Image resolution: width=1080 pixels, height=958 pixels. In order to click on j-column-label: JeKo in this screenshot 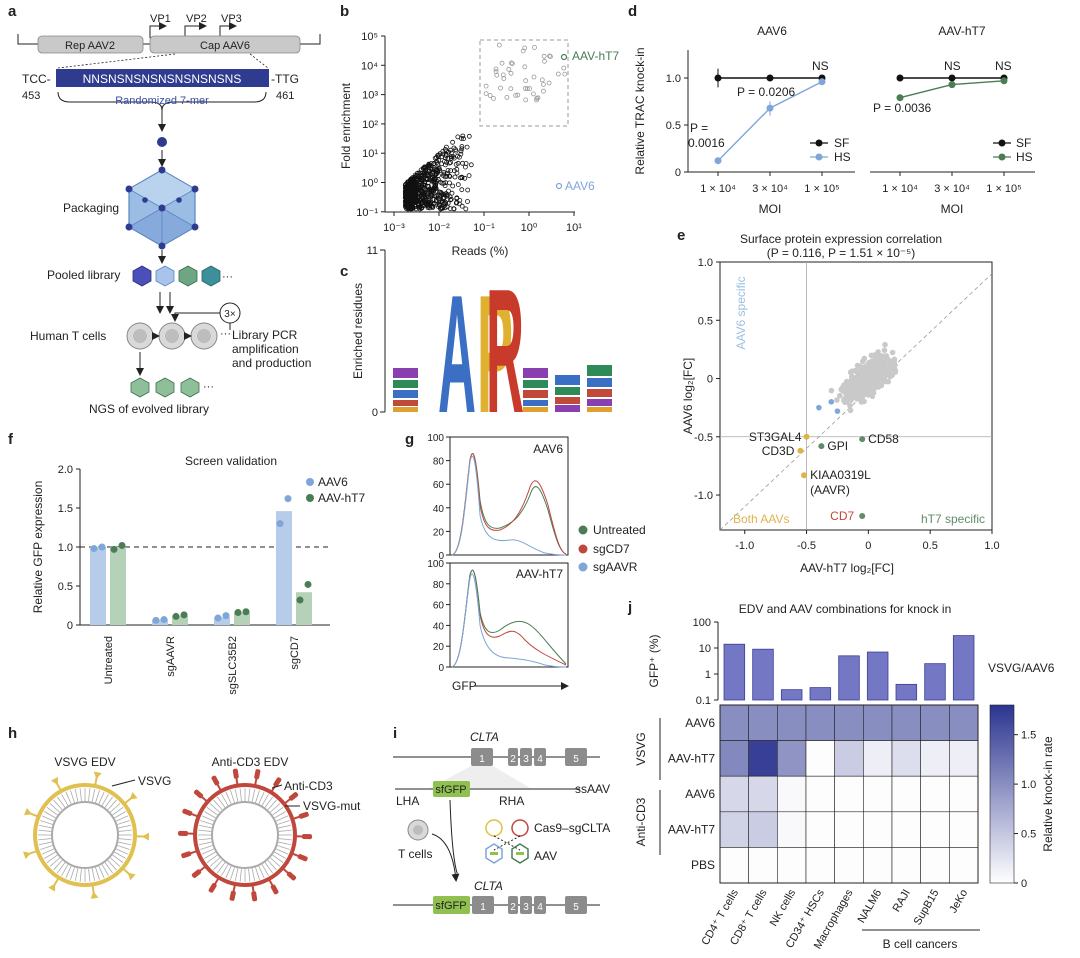, I will do `click(958, 902)`.